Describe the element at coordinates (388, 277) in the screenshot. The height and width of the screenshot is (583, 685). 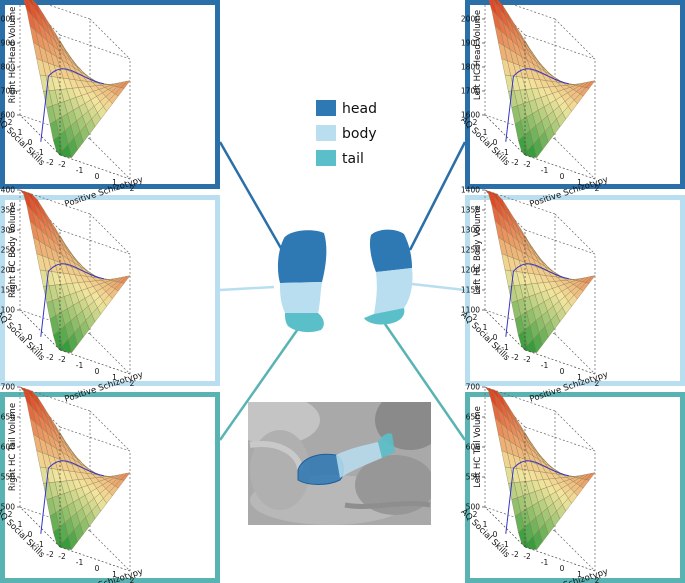
I see `left-hippocampus-render` at that location.